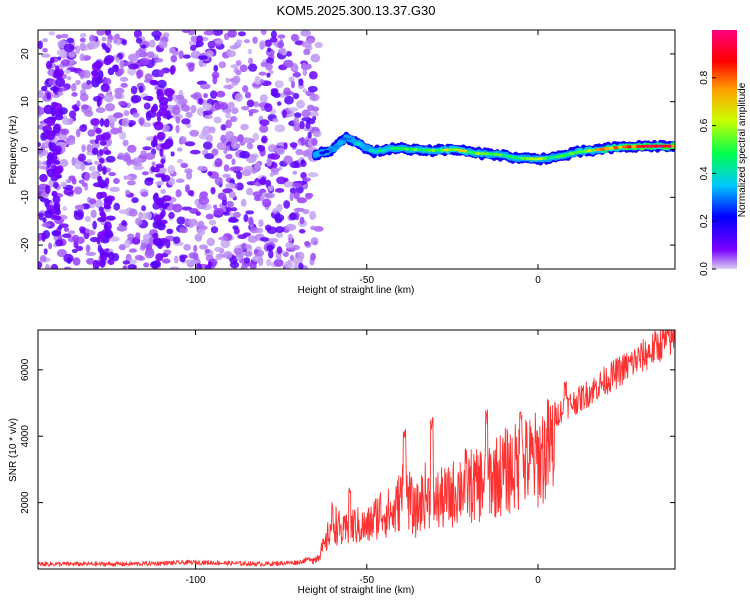 This screenshot has height=600, width=750. What do you see at coordinates (25, 369) in the screenshot?
I see `y-tick-label: 6000` at bounding box center [25, 369].